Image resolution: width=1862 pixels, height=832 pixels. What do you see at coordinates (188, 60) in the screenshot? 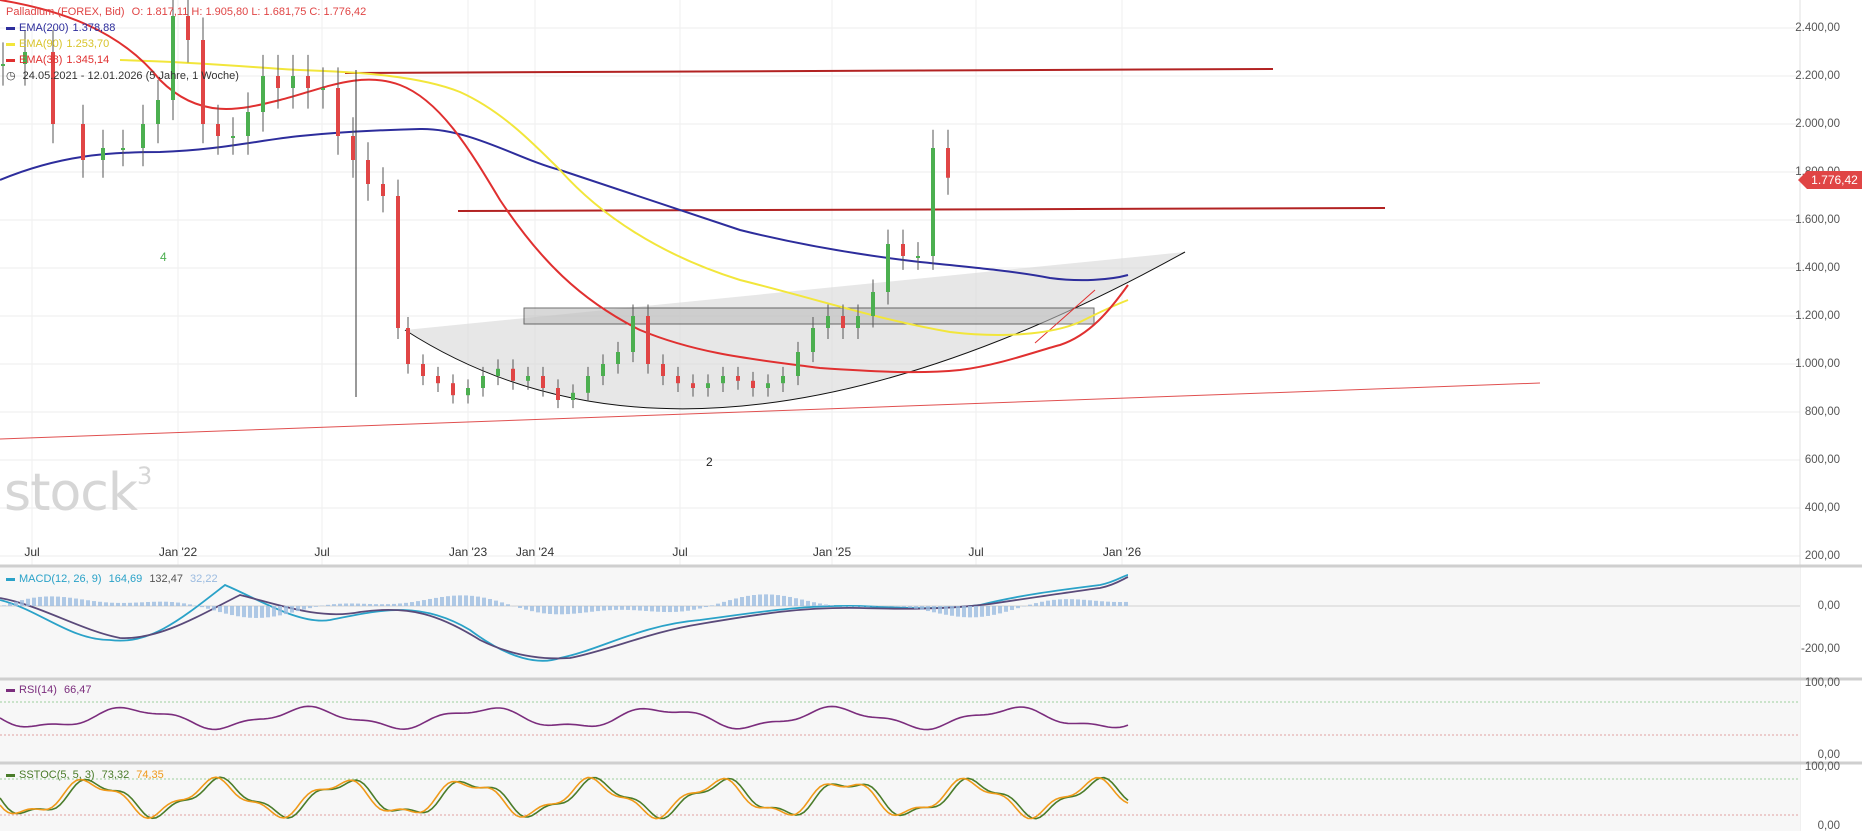
I see `legend-ema38: EMA(38)1.345,14` at bounding box center [188, 60].